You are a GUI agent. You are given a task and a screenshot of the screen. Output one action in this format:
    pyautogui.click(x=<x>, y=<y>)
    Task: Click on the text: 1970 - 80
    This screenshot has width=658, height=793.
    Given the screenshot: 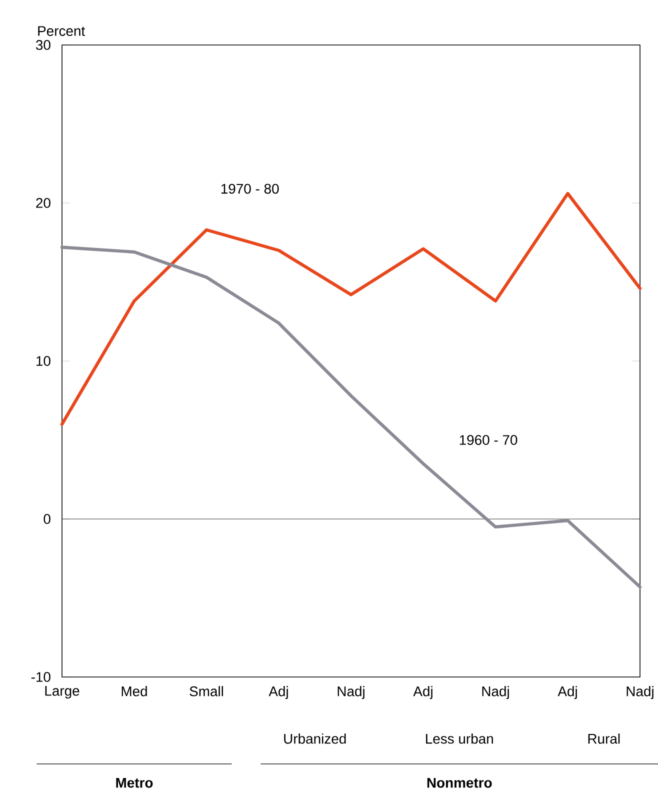 What is the action you would take?
    pyautogui.click(x=250, y=189)
    